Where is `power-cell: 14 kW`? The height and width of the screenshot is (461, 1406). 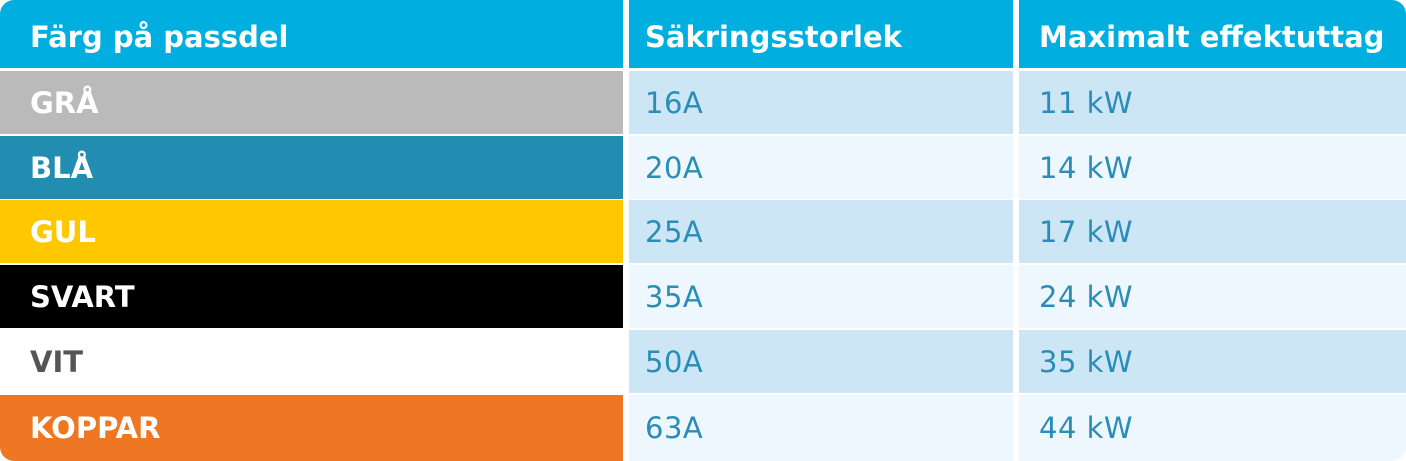 power-cell: 14 kW is located at coordinates (1212, 167).